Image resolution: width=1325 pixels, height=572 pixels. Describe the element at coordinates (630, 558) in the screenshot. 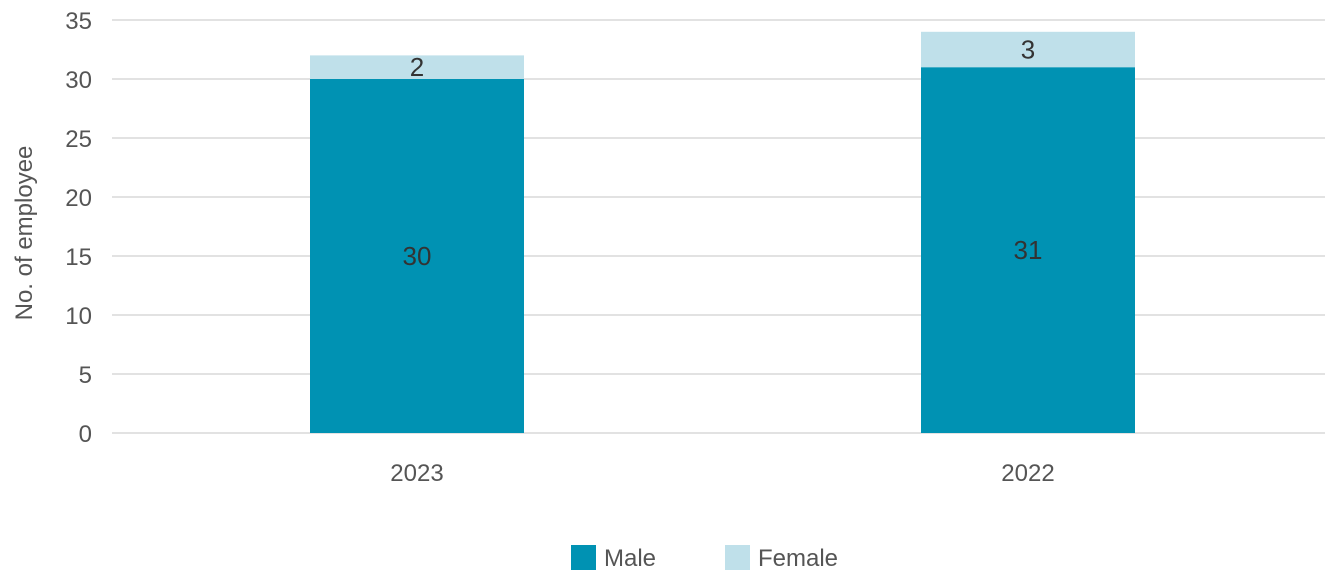

I see `legend-label-male: Male` at that location.